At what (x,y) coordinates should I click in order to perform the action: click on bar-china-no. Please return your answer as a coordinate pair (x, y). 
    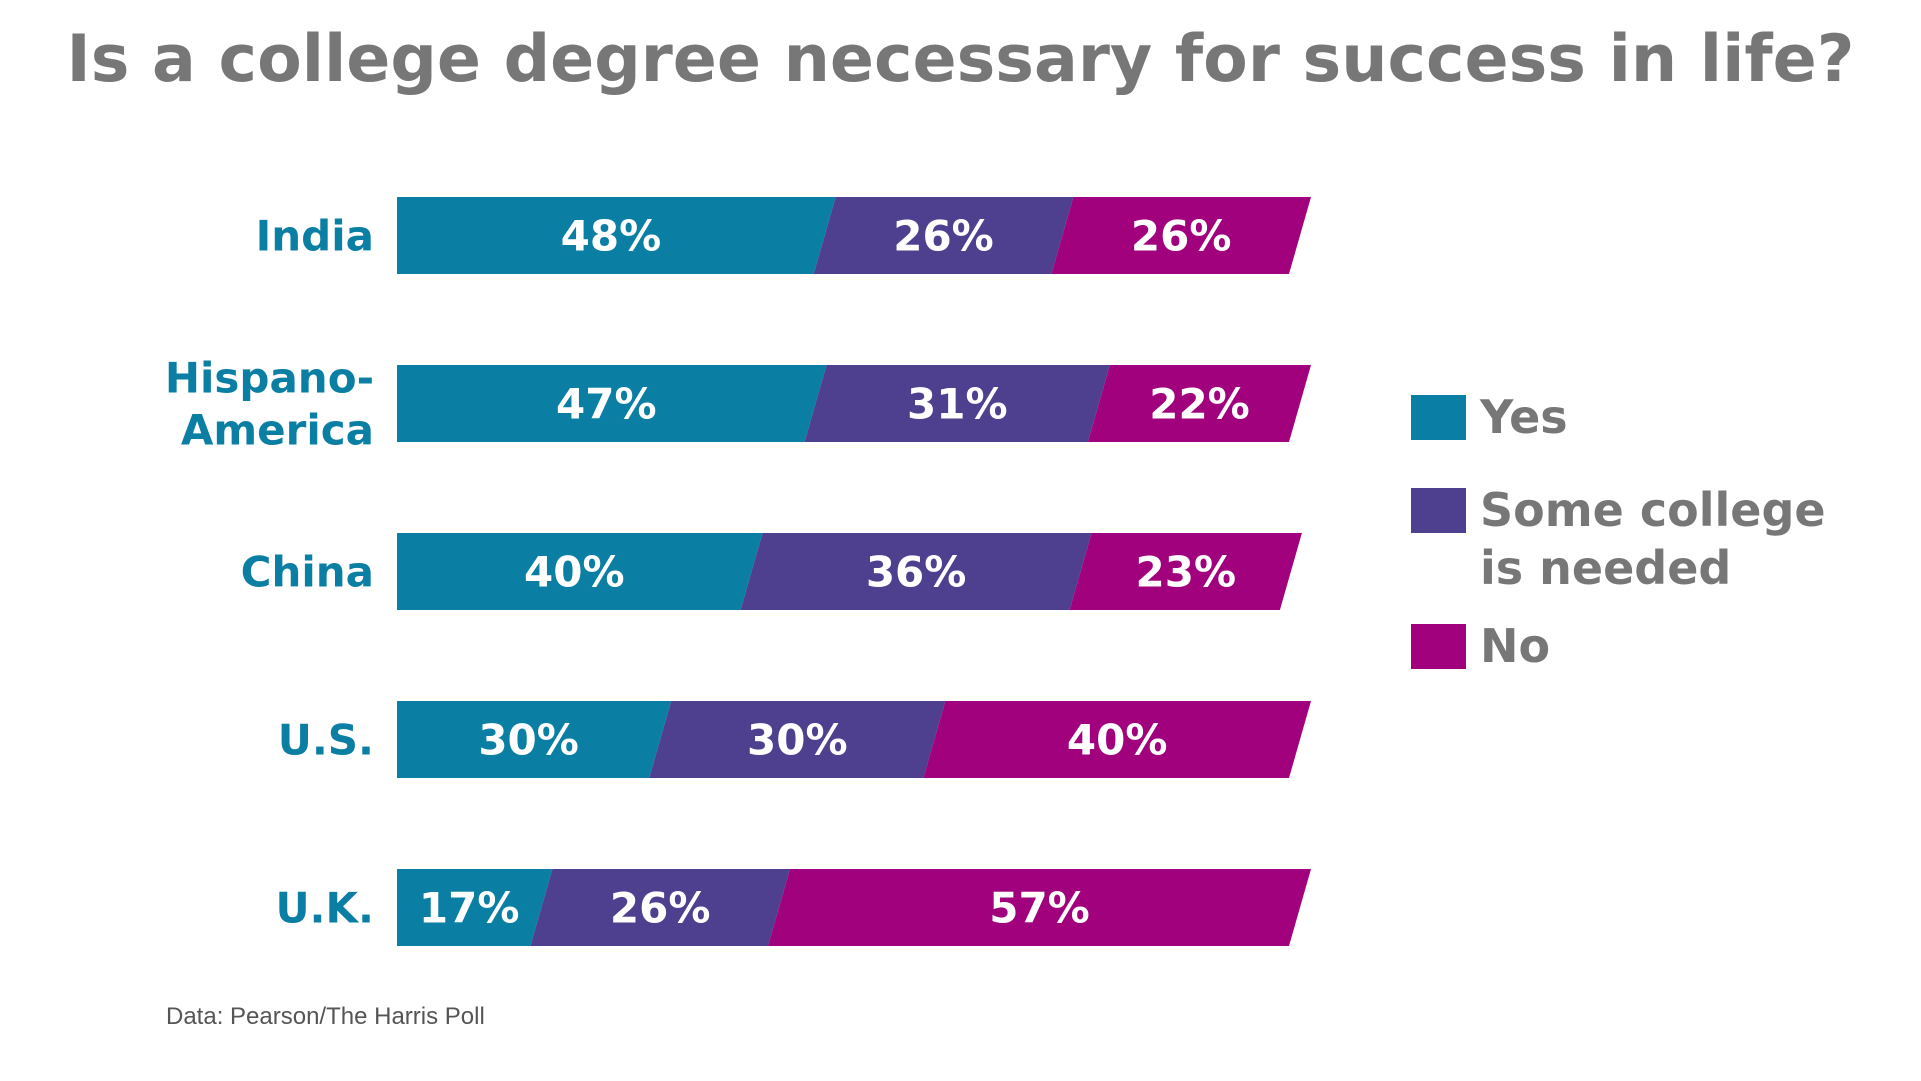
    Looking at the image, I should click on (1185, 571).